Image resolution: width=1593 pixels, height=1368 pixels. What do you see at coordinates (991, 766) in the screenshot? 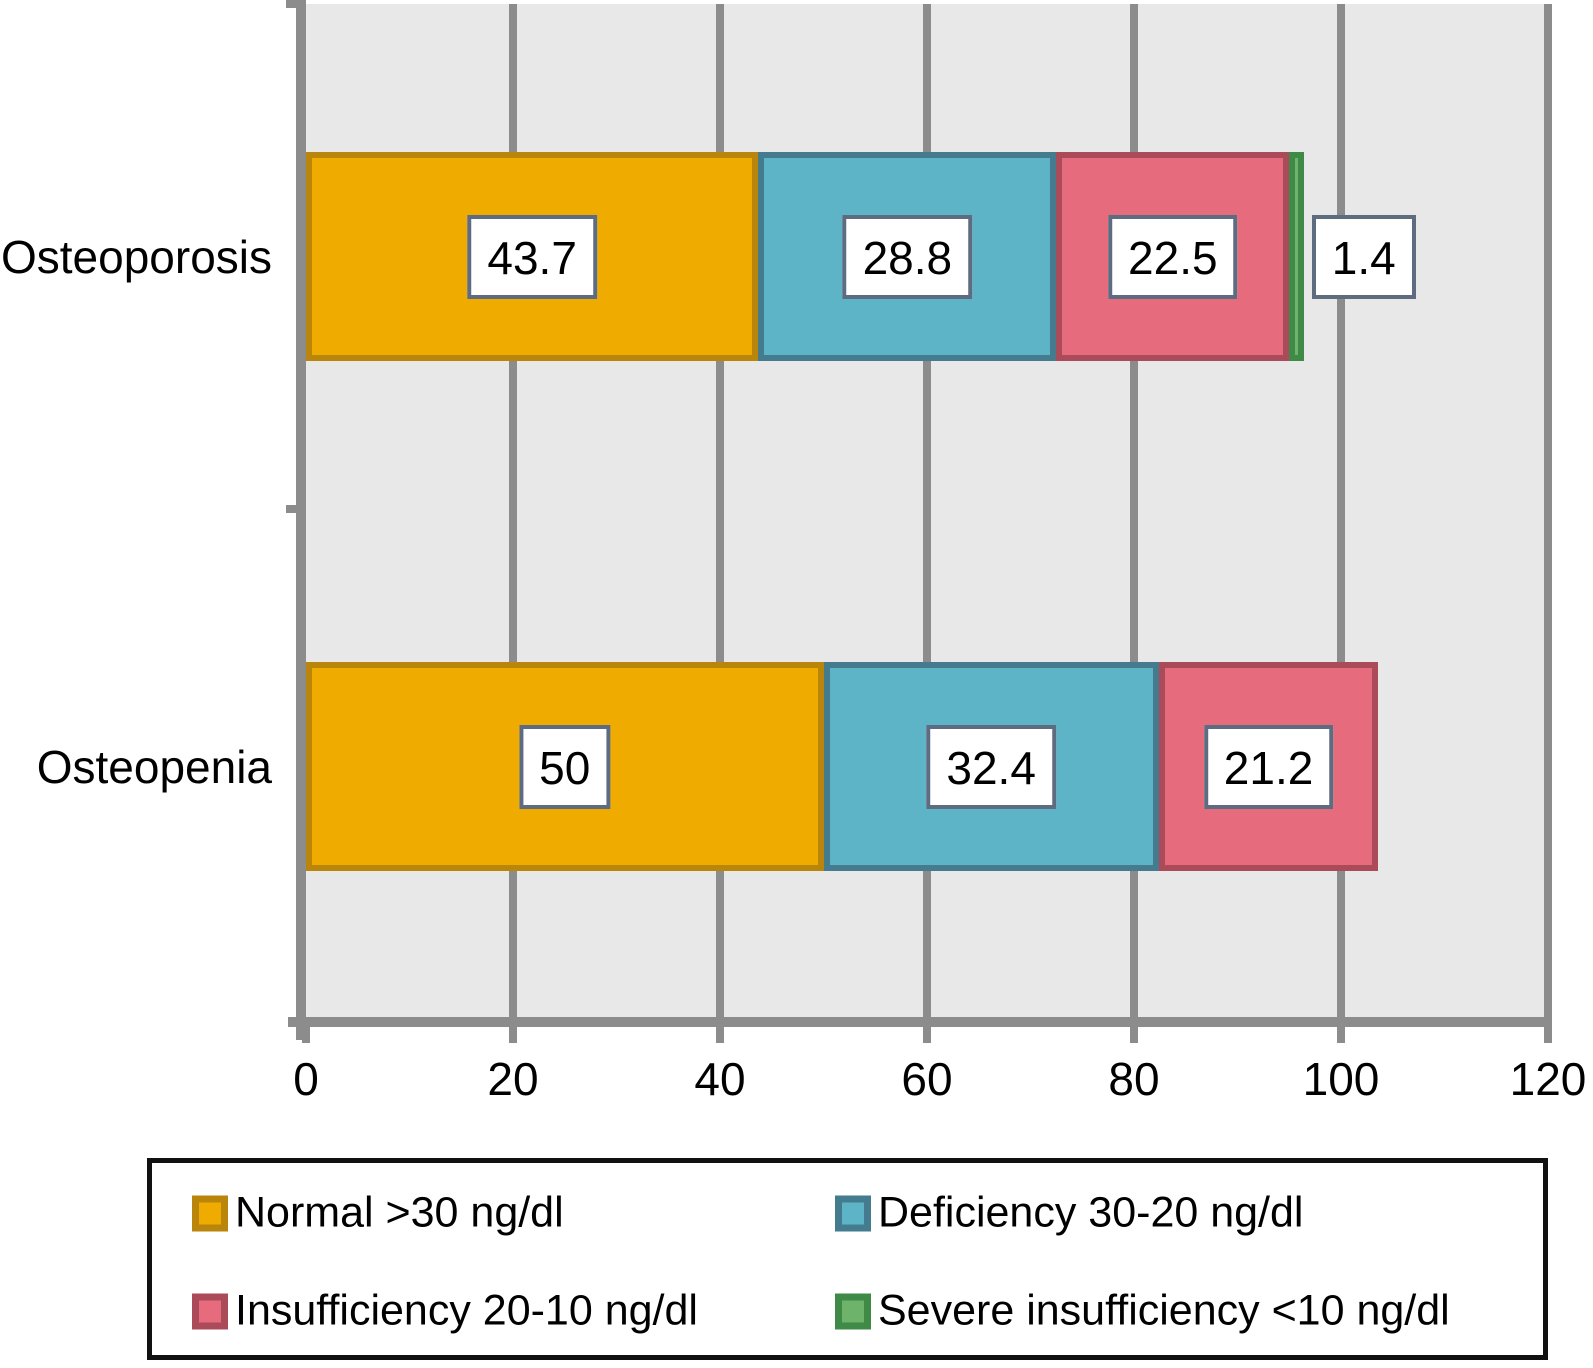
I see `value-label-osteopenia-1: 32.4` at bounding box center [991, 766].